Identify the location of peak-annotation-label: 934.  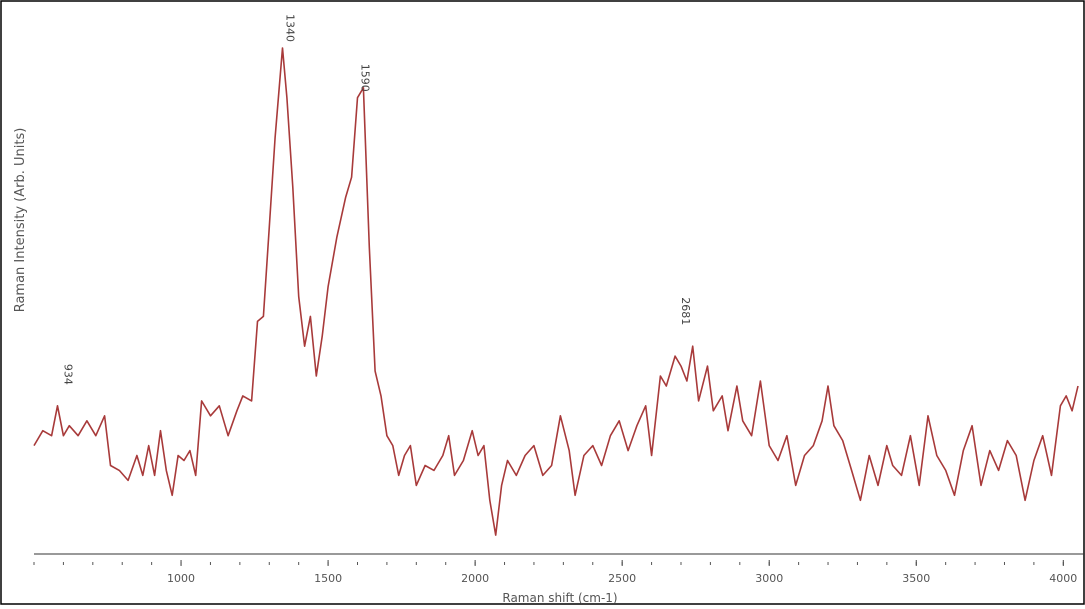
(67, 374).